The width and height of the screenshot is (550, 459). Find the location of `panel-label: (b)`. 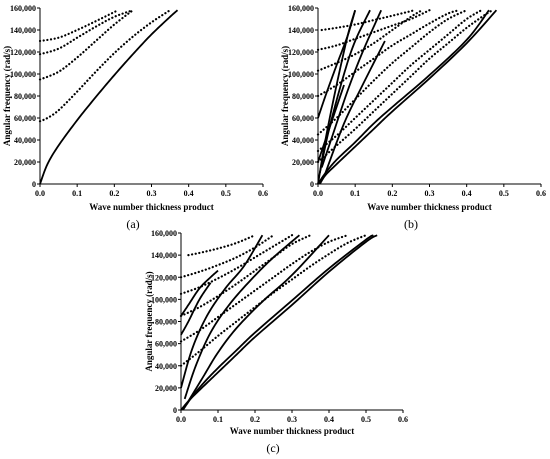

panel-label: (b) is located at coordinates (411, 224).